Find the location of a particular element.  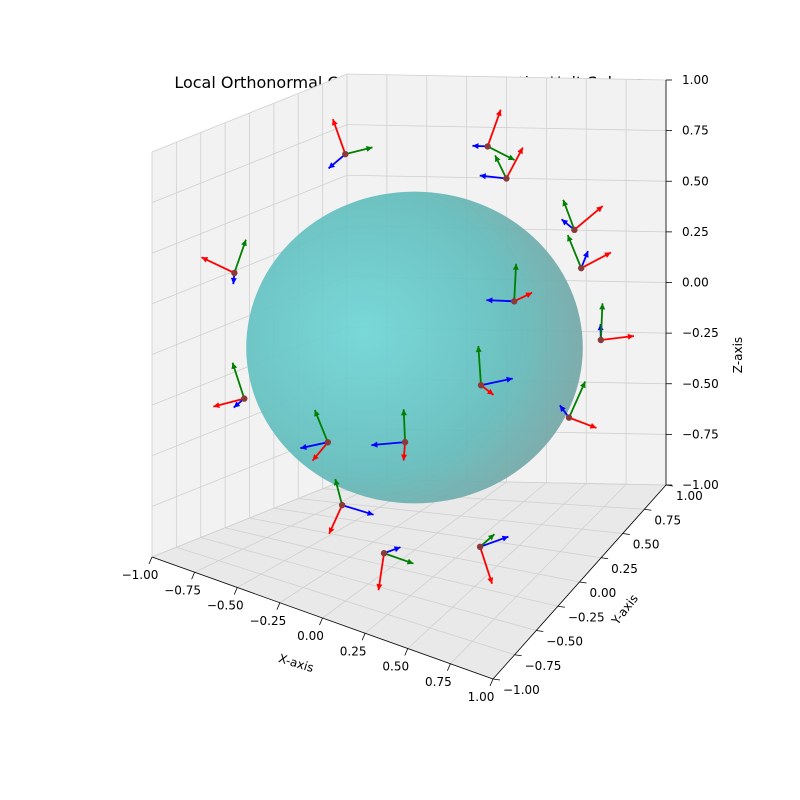

normal-arrow-12-head is located at coordinates (404, 457).